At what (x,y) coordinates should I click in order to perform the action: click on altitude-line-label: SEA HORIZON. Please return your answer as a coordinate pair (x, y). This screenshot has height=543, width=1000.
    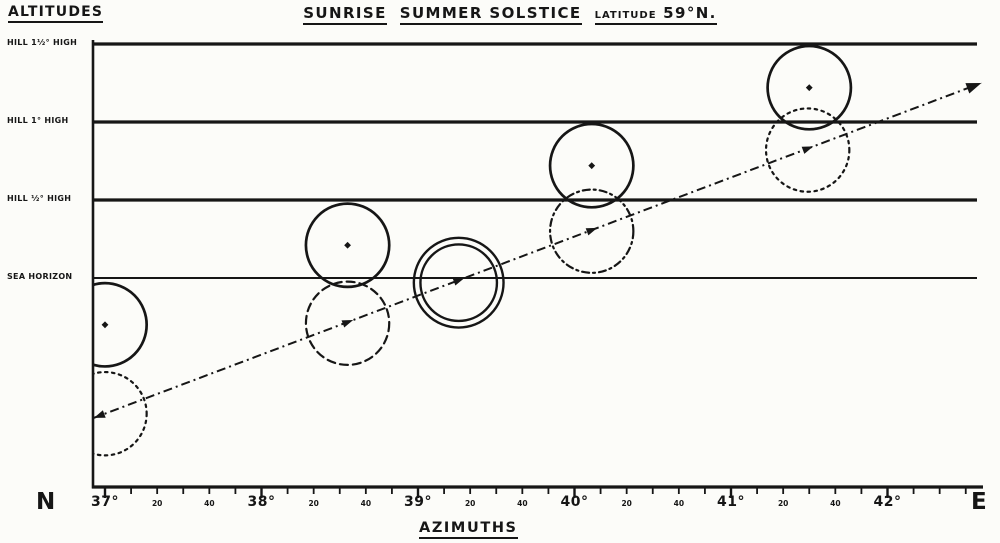
    Looking at the image, I should click on (40, 276).